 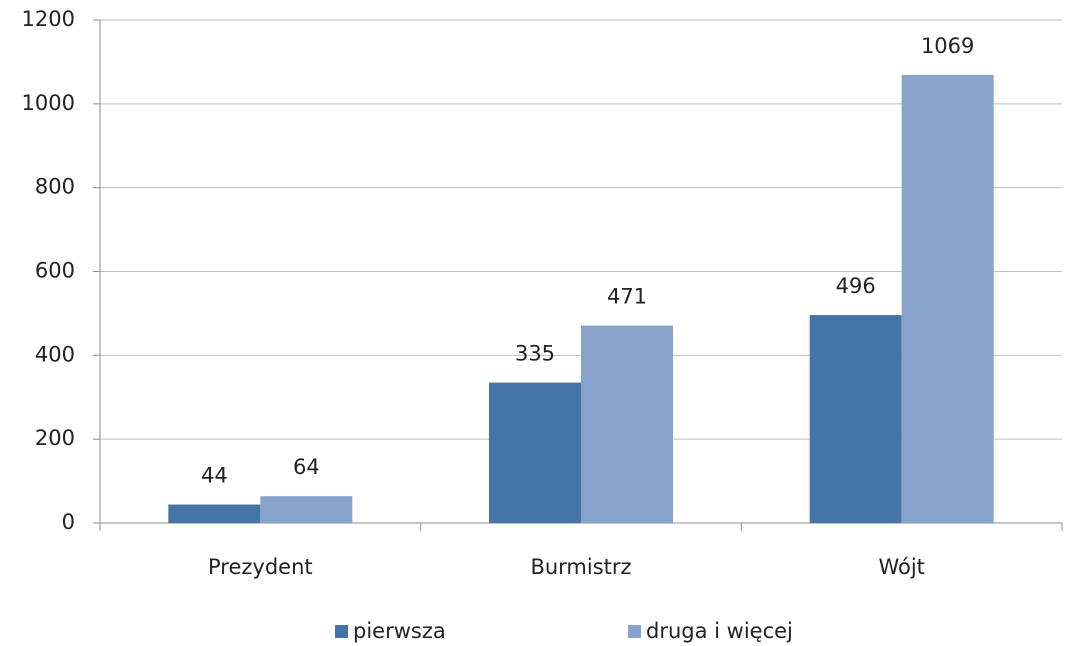 I want to click on y-tick-label: 400, so click(x=55, y=354).